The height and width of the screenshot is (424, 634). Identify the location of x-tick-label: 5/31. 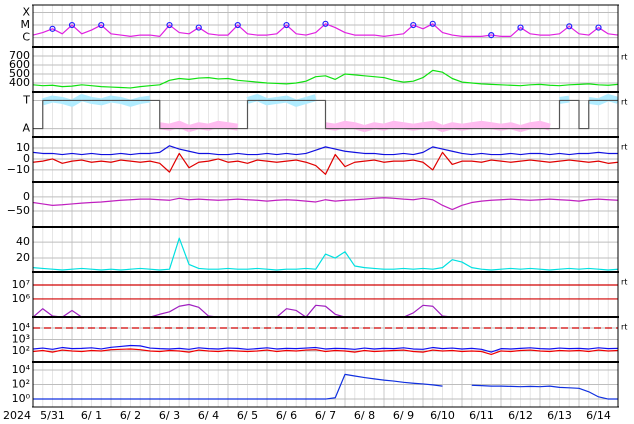
(52, 415).